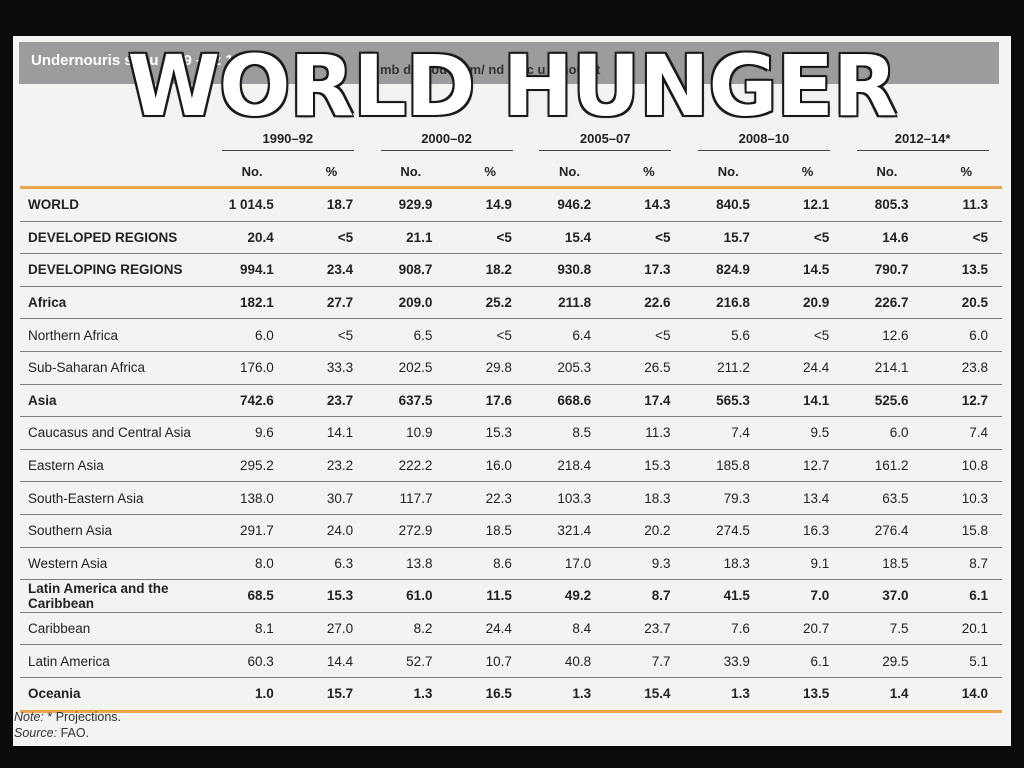 The width and height of the screenshot is (1024, 768). Describe the element at coordinates (966, 498) in the screenshot. I see `percent-cell: 10.3` at that location.